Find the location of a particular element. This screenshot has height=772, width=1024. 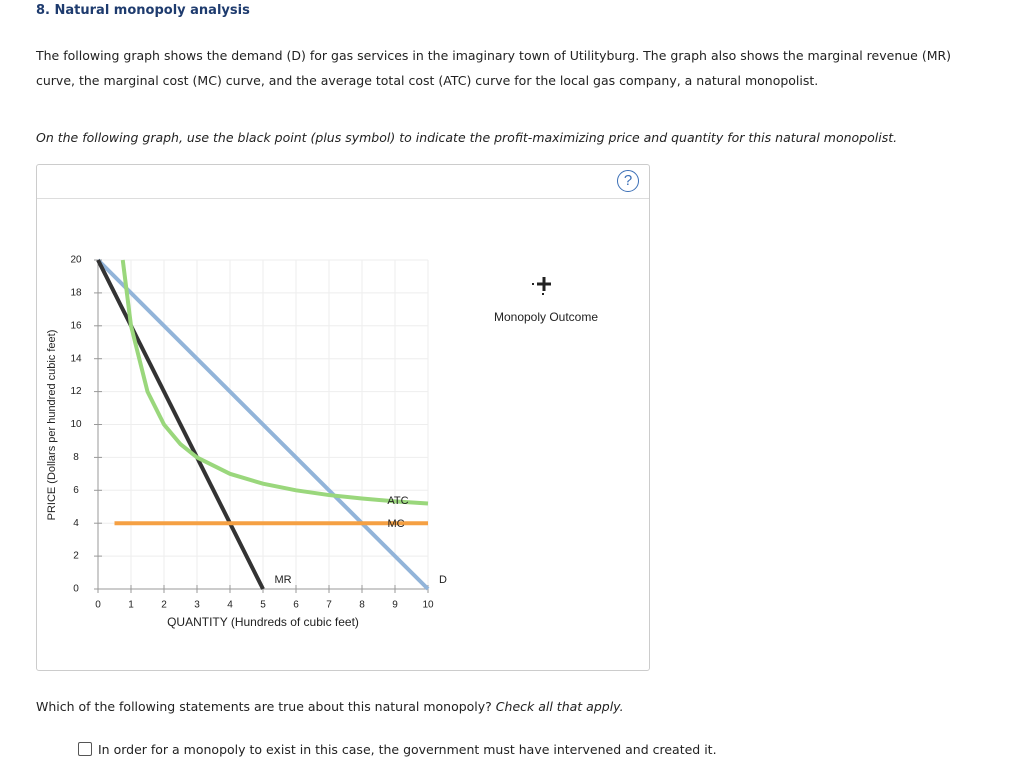

toolbar: ? is located at coordinates (343, 182).